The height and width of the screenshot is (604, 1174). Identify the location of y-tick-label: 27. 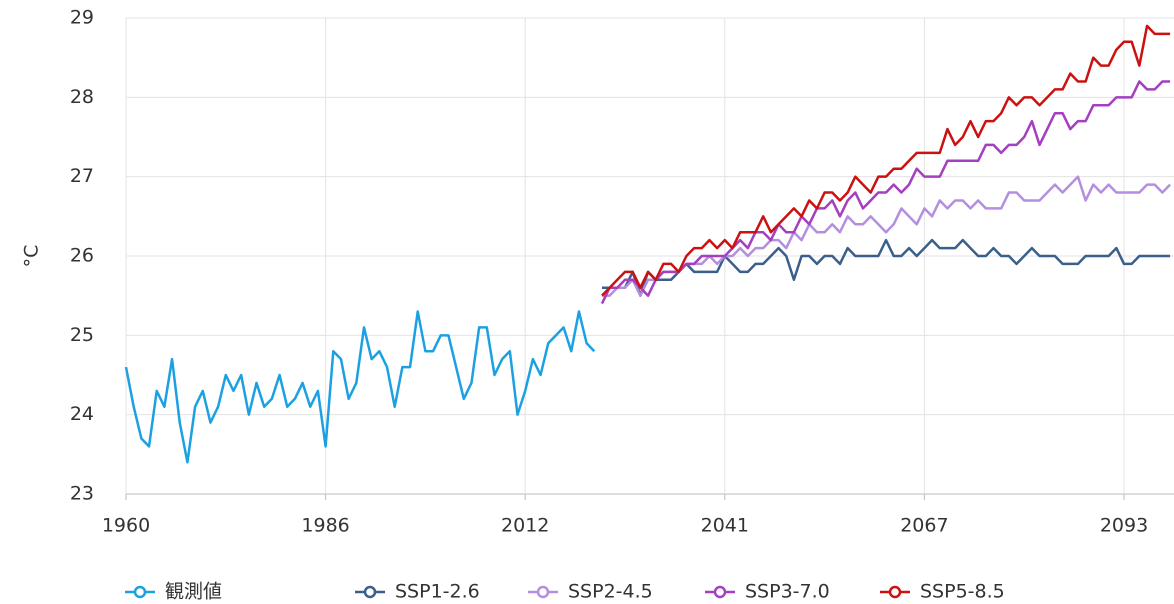
(82, 176).